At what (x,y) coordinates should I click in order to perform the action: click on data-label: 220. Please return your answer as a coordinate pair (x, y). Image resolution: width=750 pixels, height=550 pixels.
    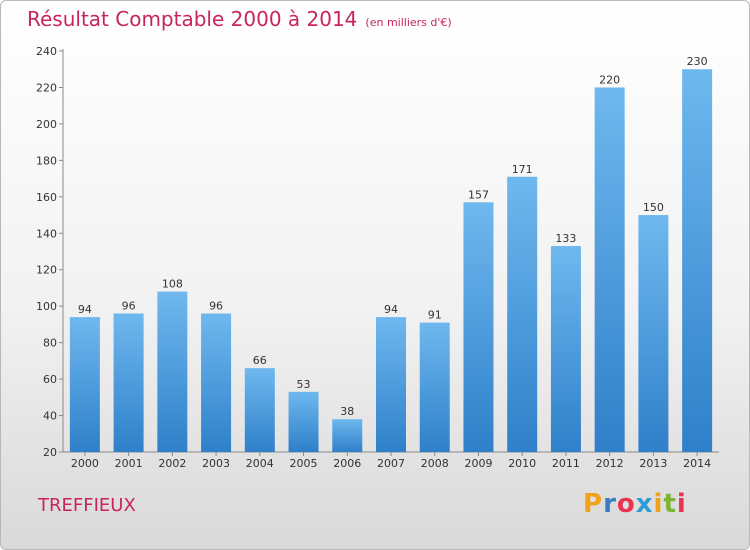
    Looking at the image, I should click on (609, 79).